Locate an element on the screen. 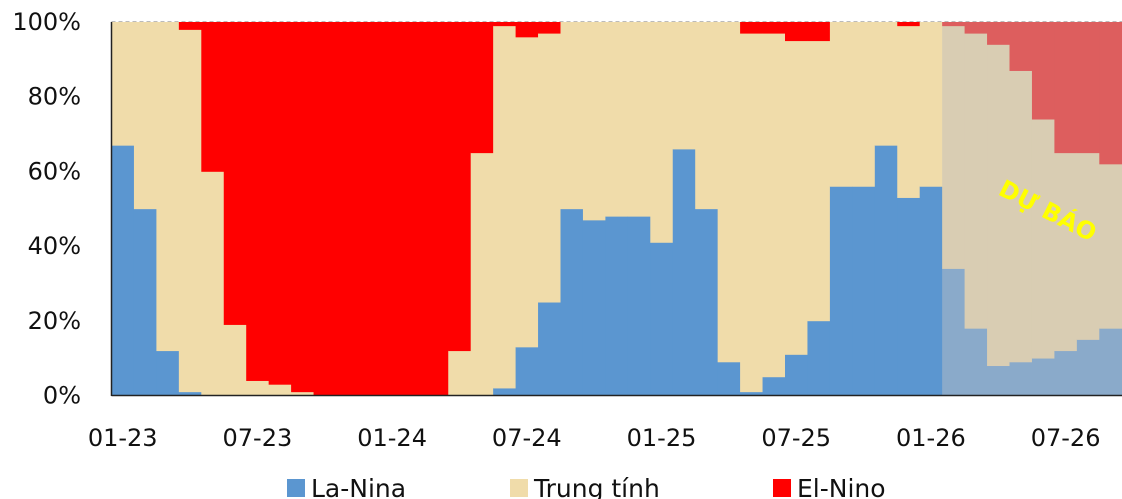 Image resolution: width=1122 pixels, height=499 pixels. x-ticks-layer: 01-23 07-23 01-24 07-24 01-25 07-25 01-26 07-26 is located at coordinates (594, 438).